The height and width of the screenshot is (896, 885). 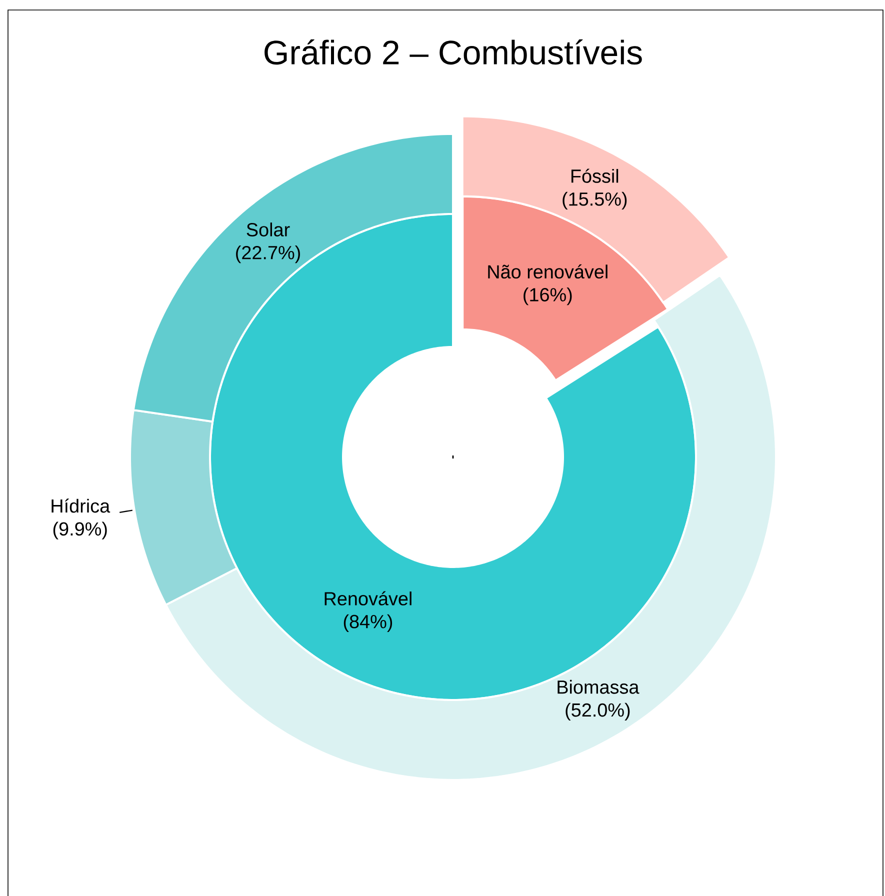 What do you see at coordinates (368, 598) in the screenshot?
I see `slice-label: Renovável` at bounding box center [368, 598].